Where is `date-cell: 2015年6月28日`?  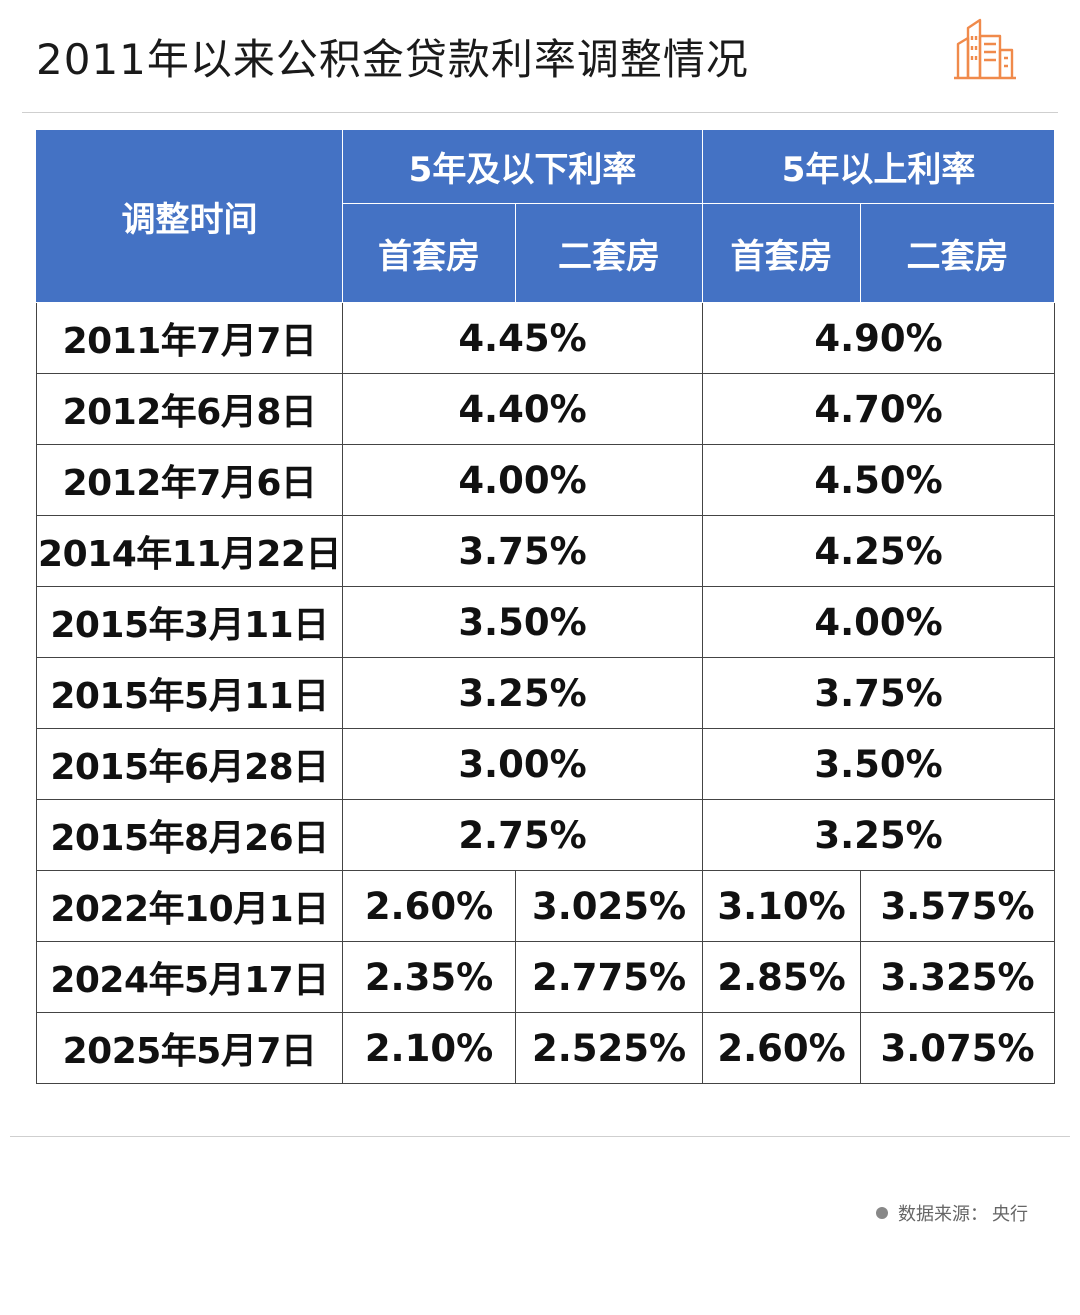 date-cell: 2015年6月28日 is located at coordinates (189, 764).